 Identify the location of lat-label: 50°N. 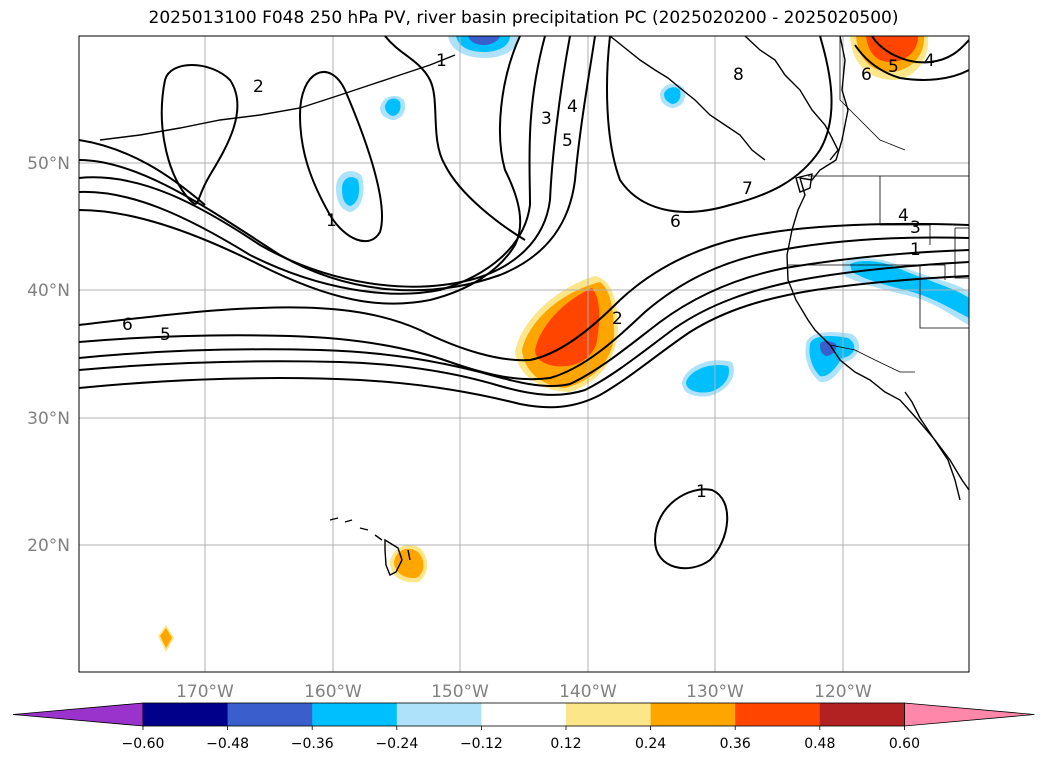
(48, 164).